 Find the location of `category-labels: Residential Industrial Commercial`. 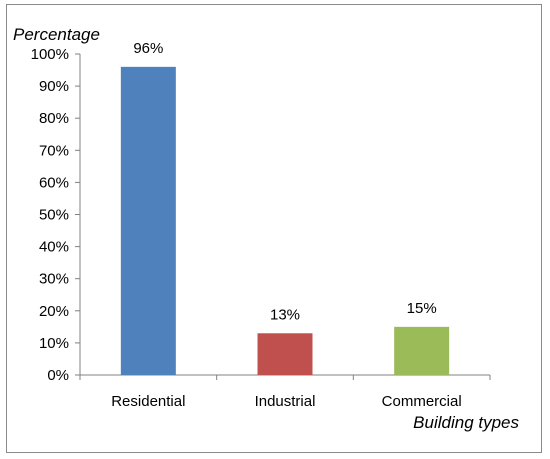

category-labels: Residential Industrial Commercial is located at coordinates (286, 401).